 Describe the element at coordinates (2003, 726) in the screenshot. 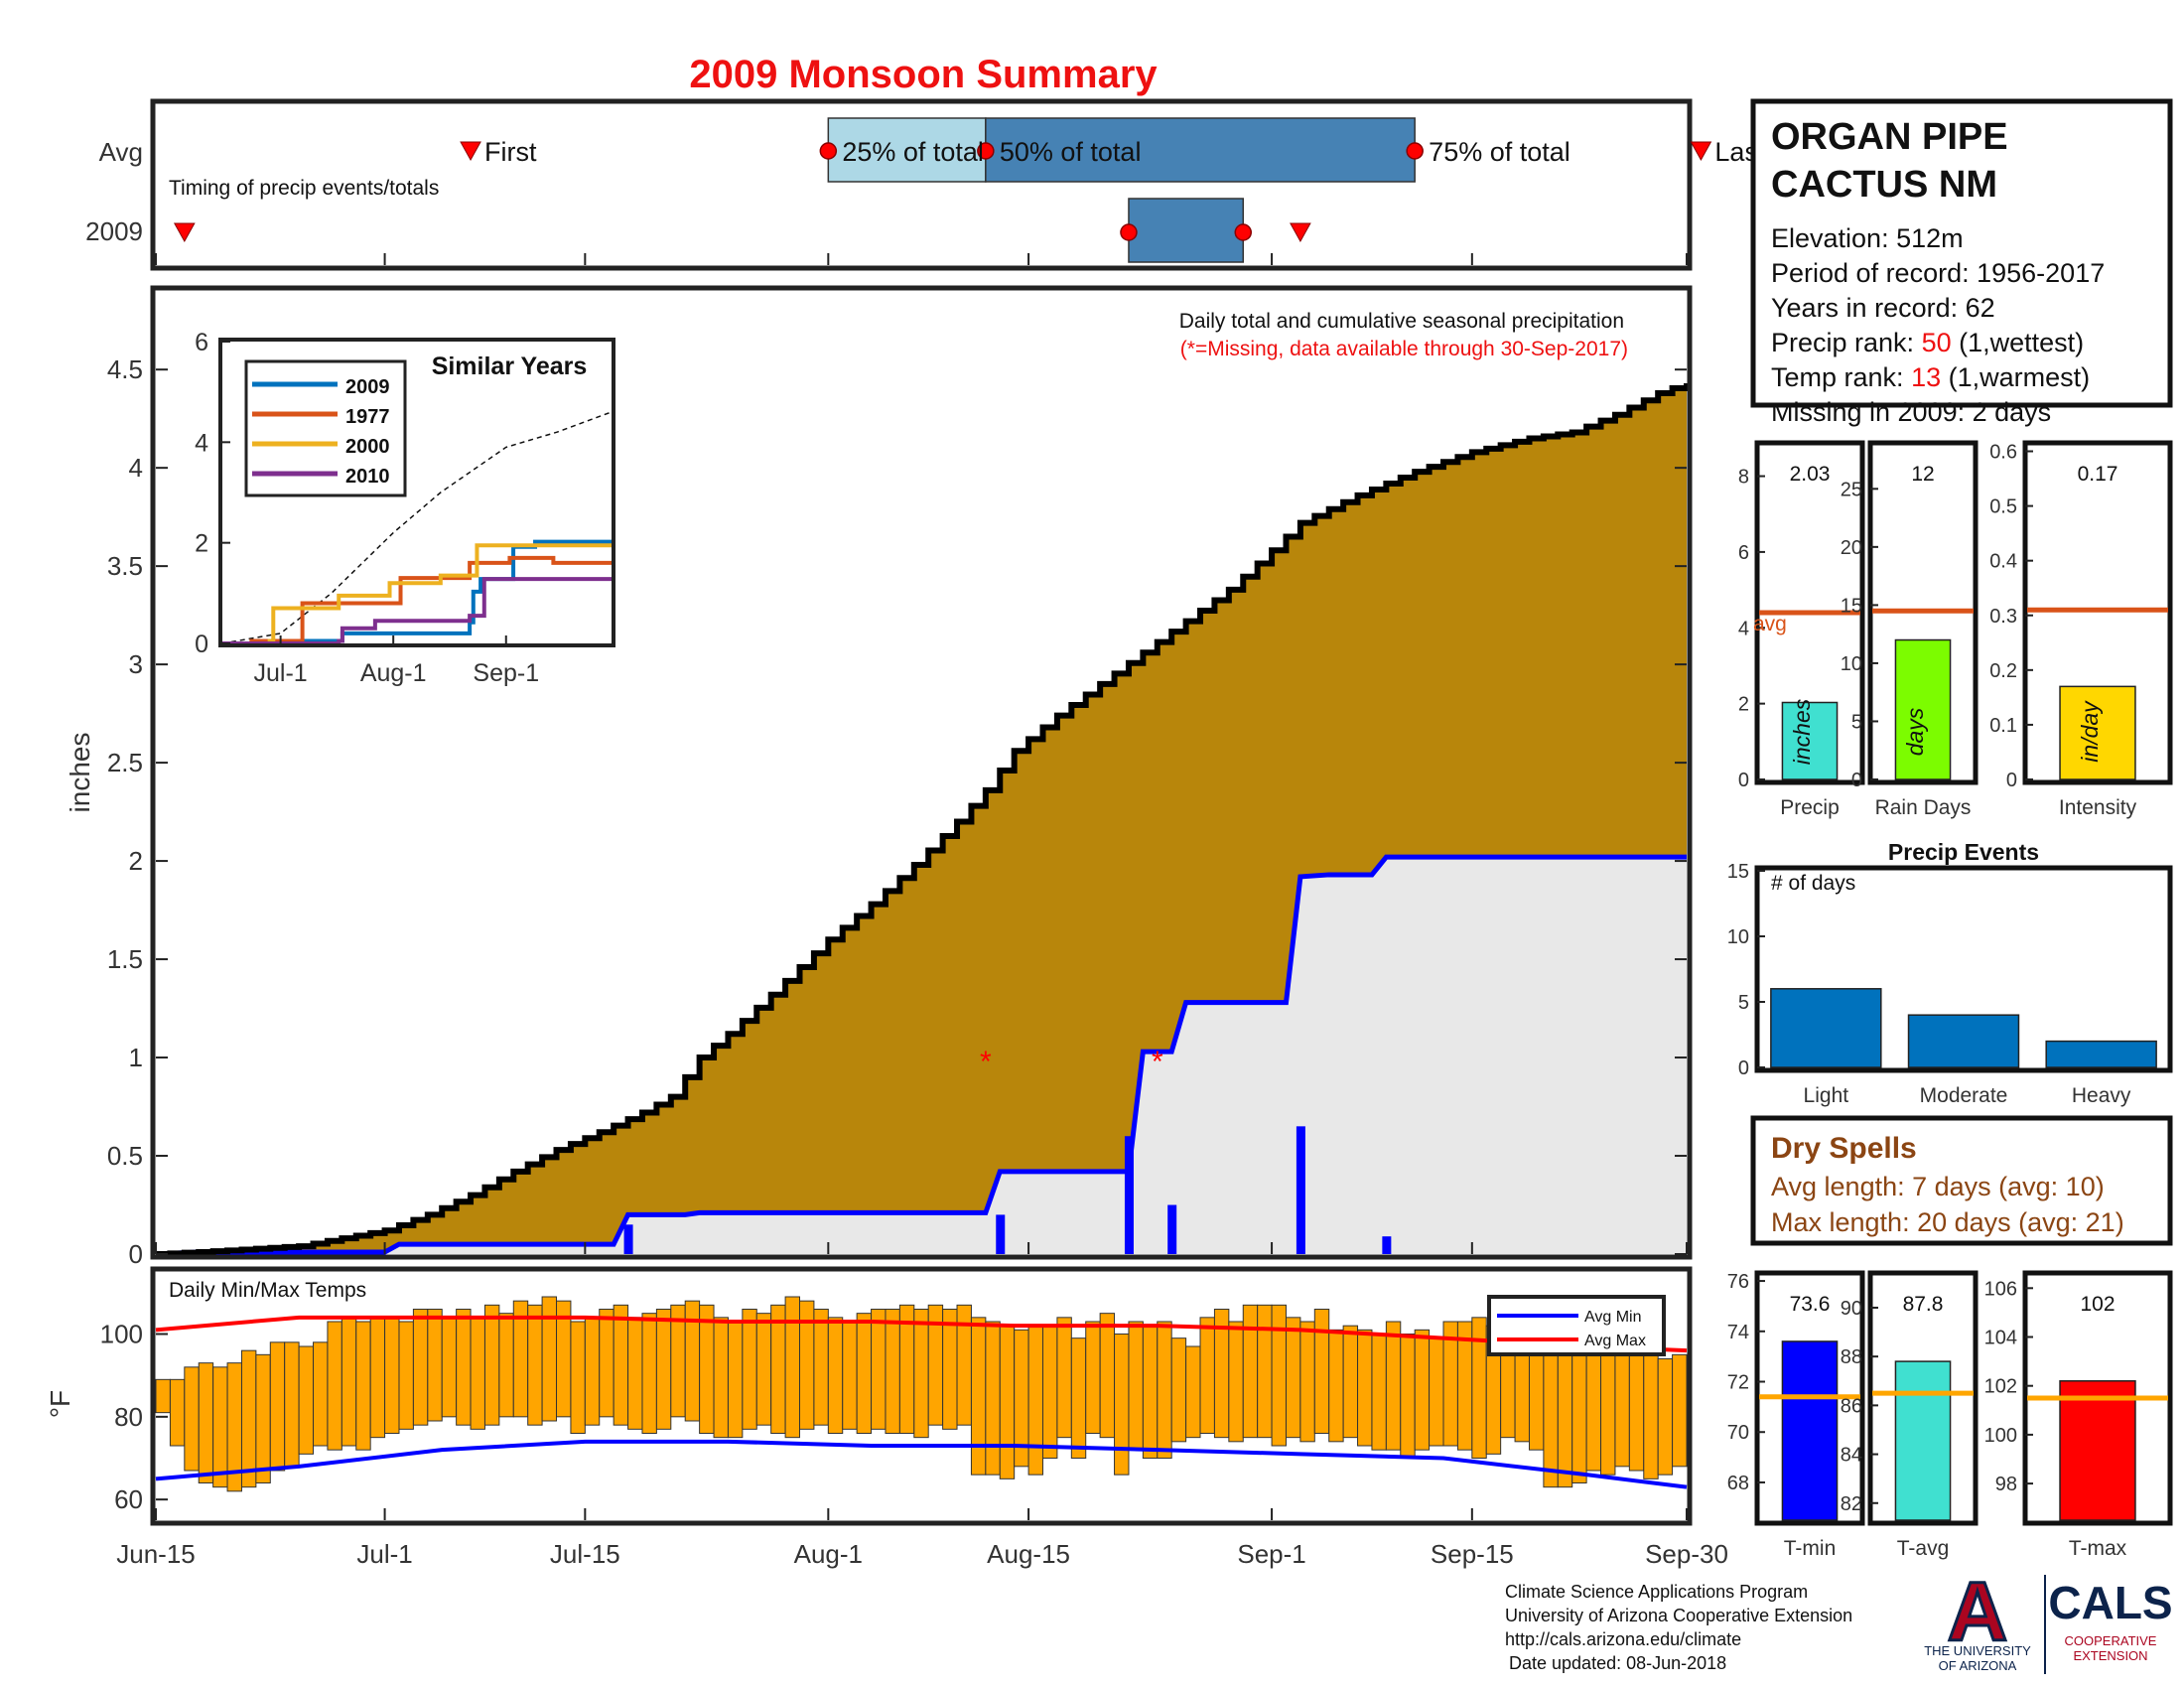

I see `intensity_stat-ytick-label-1: 0.1` at that location.